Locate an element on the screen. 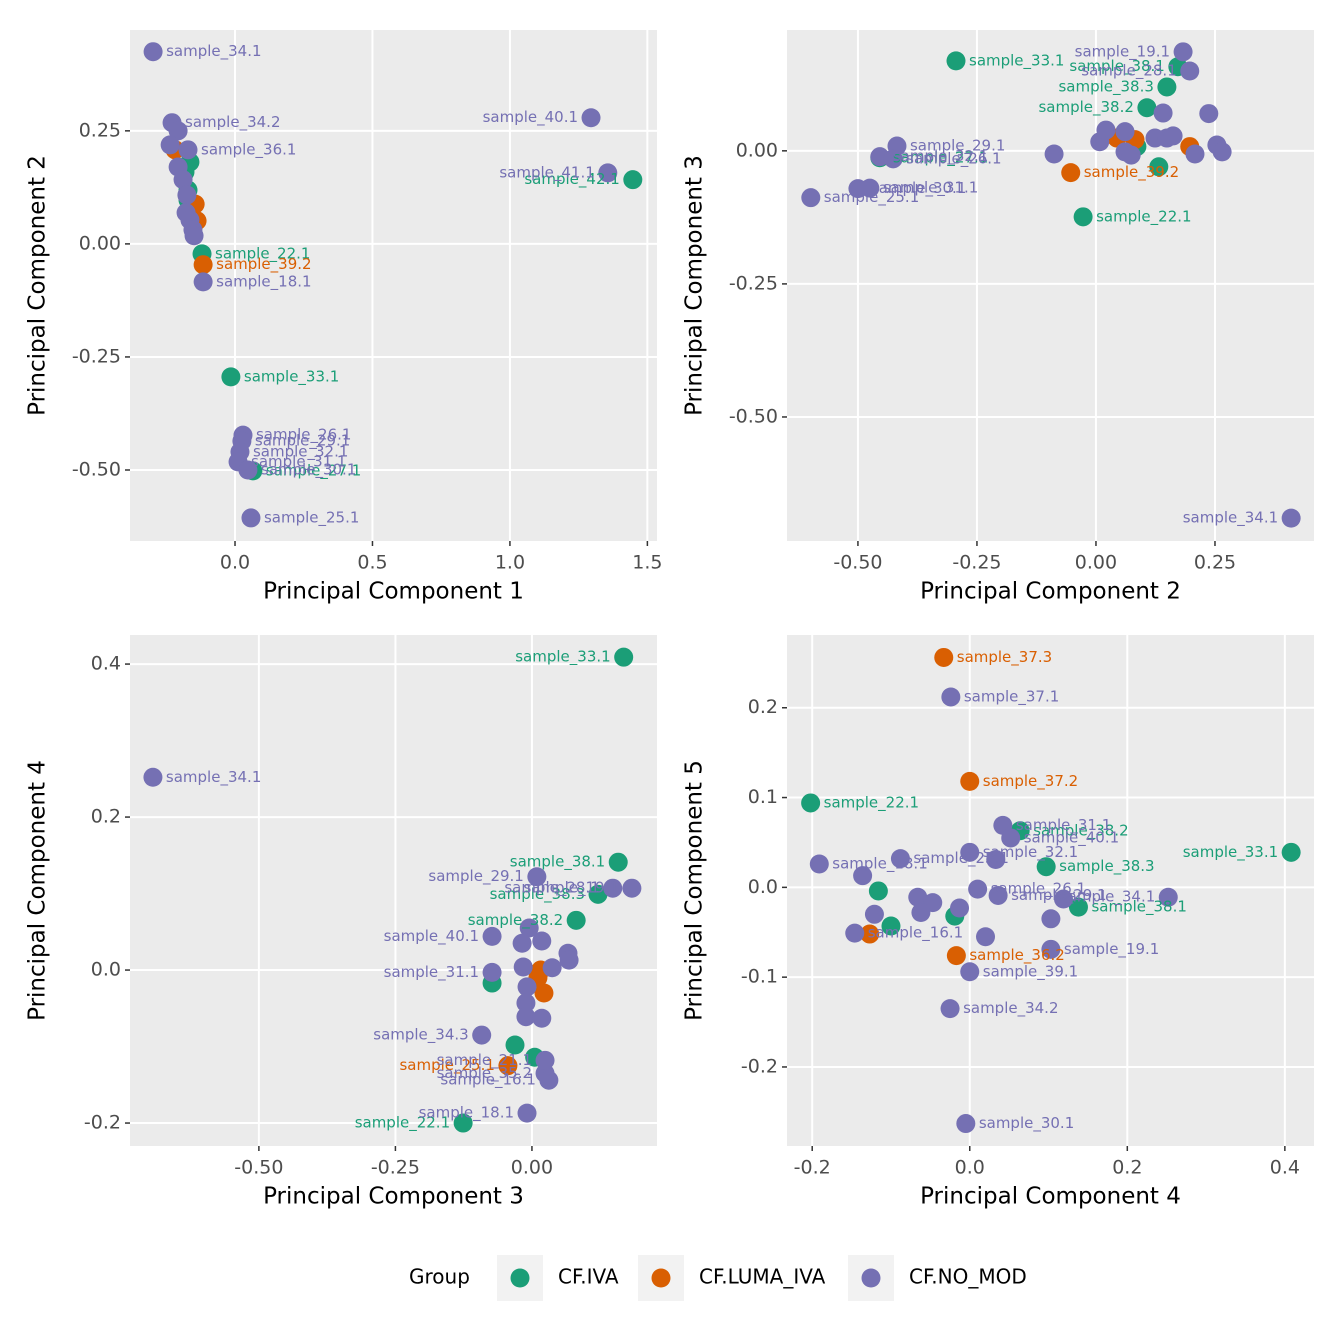 The height and width of the screenshot is (1344, 1344). legend-marker is located at coordinates (520, 1278).